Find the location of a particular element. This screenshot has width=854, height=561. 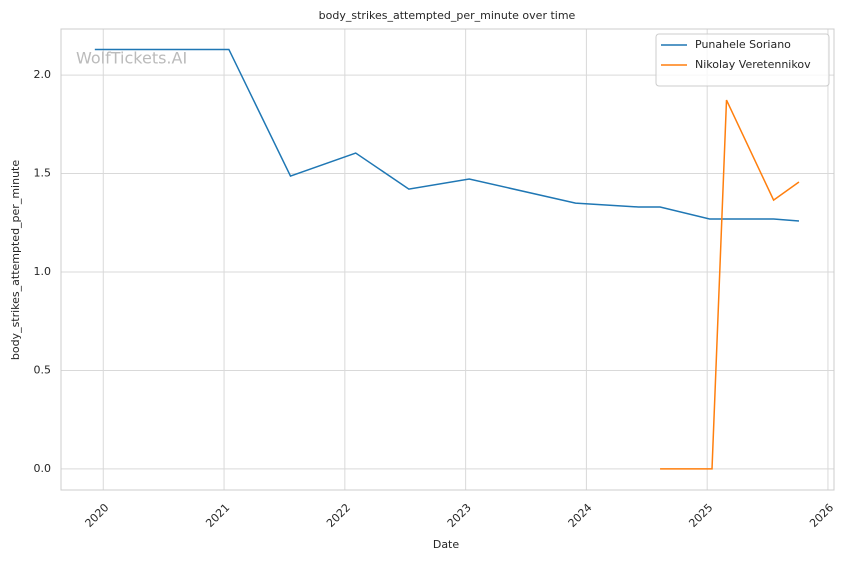

x-tick-label: 2025 is located at coordinates (700, 515).